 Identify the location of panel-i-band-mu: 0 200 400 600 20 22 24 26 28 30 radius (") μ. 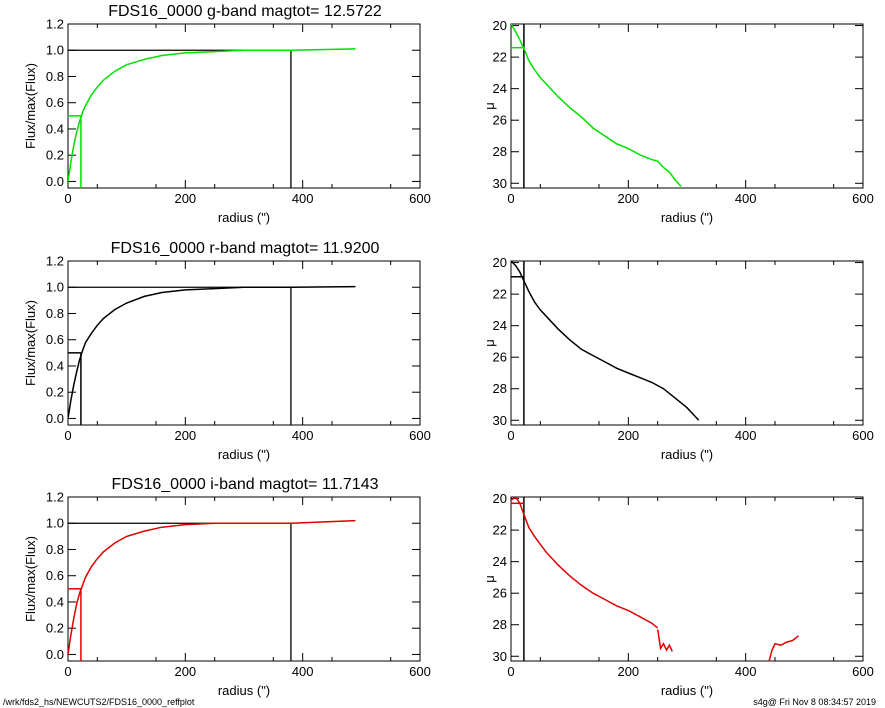
(678, 594).